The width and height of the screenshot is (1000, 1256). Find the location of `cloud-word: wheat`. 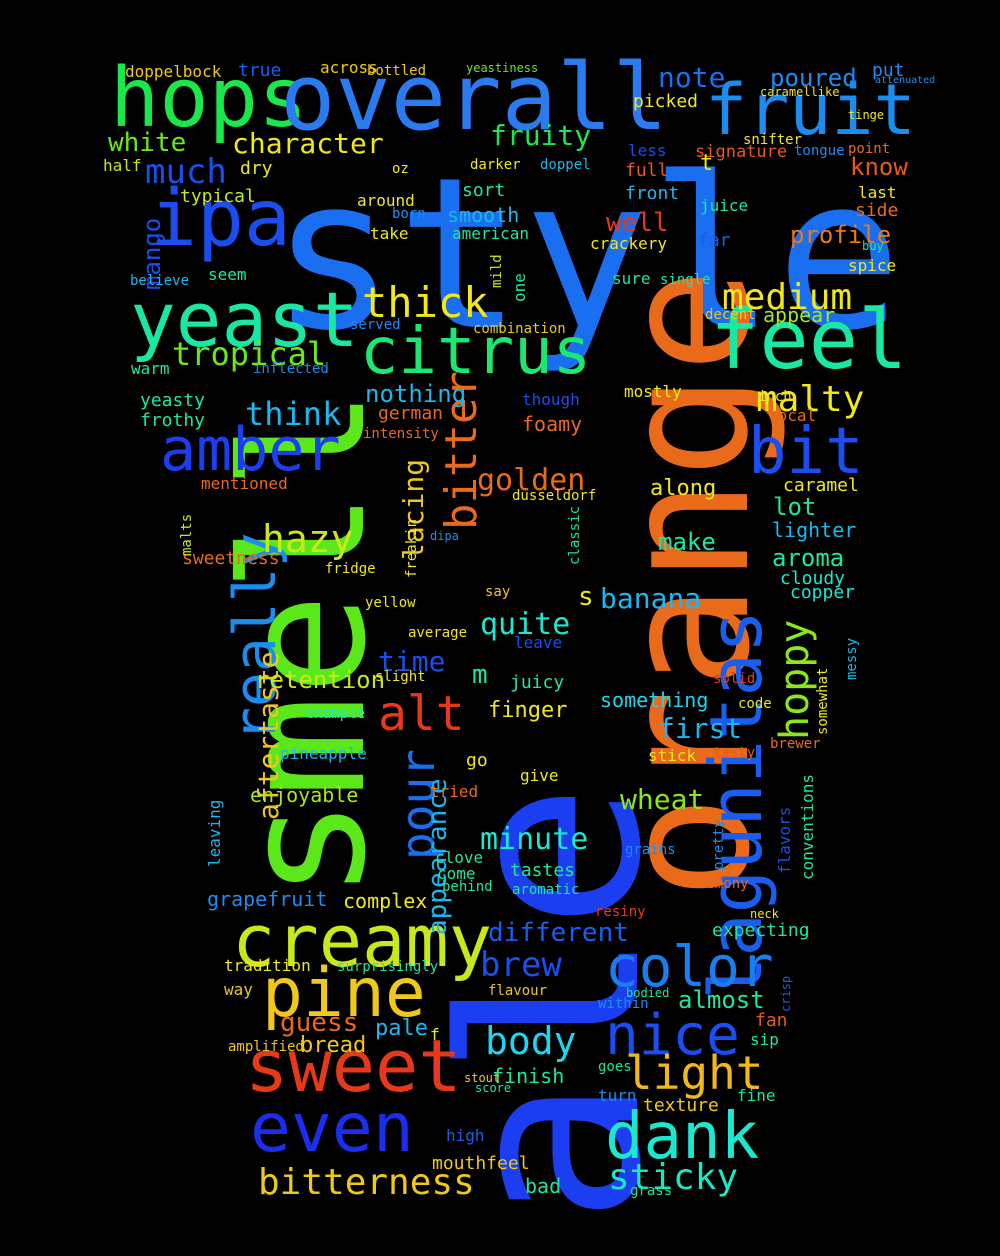

cloud-word: wheat is located at coordinates (662, 799).